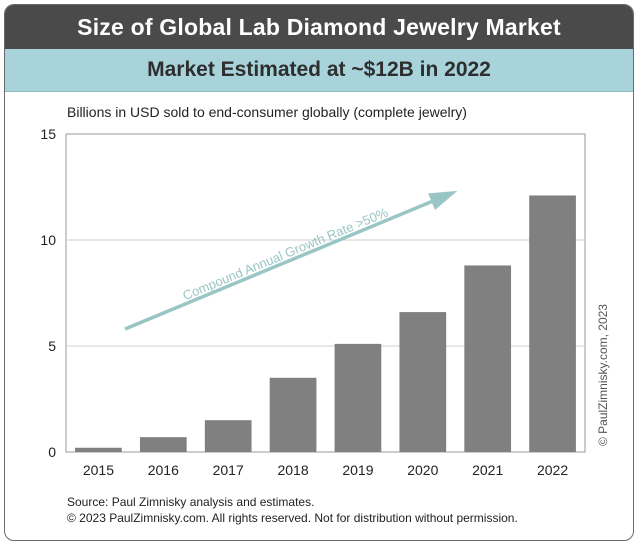  What do you see at coordinates (319, 70) in the screenshot?
I see `chart-subtitle: Market Estimated at ~$12B in 2022` at bounding box center [319, 70].